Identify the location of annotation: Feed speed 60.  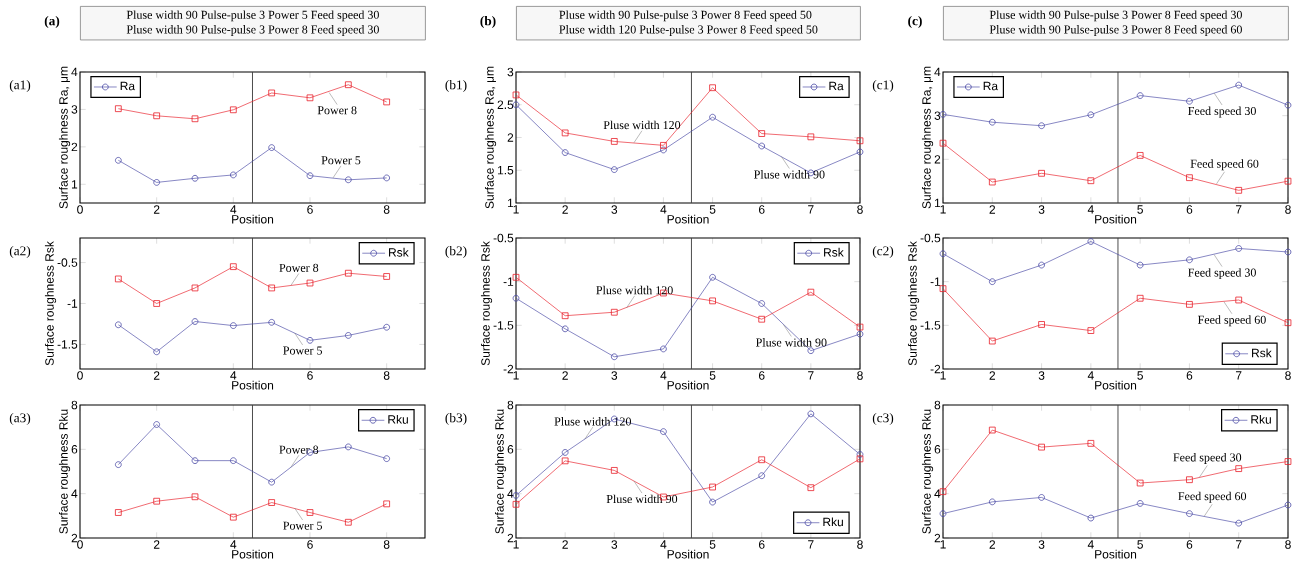
(1224, 165).